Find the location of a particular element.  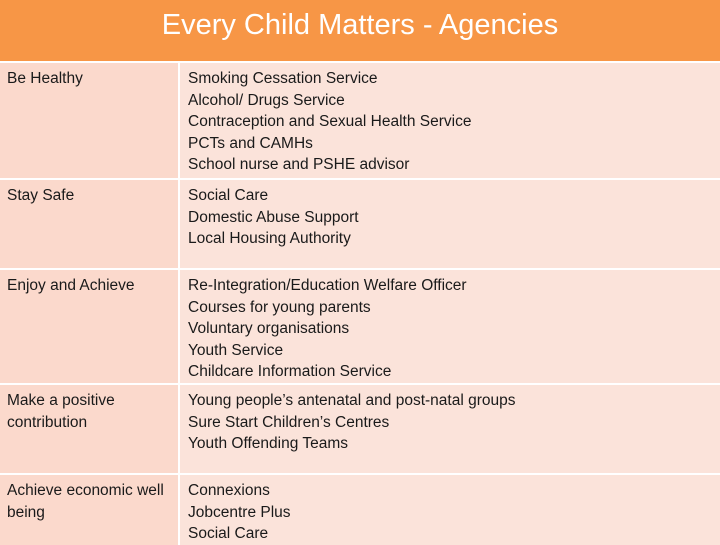

service-item: Youth Service is located at coordinates (236, 350).